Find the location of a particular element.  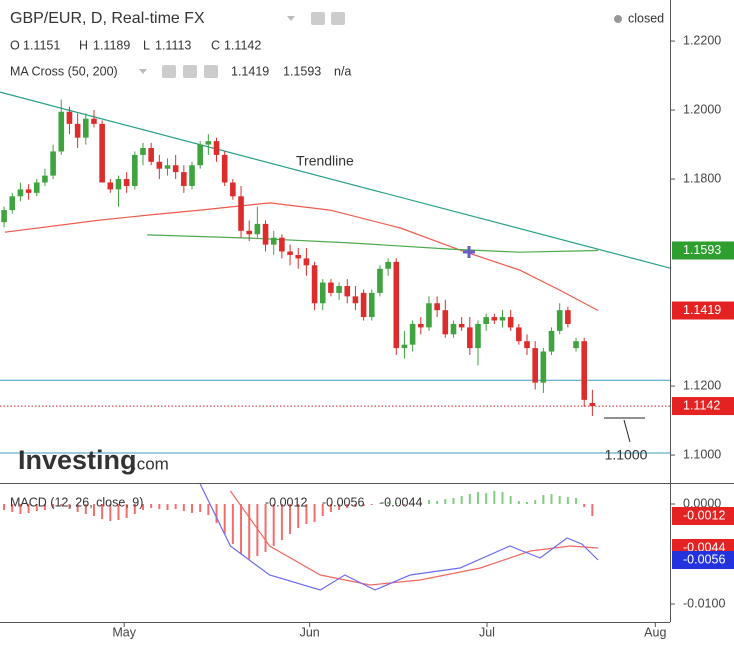

price-tag is located at coordinates (703, 310).